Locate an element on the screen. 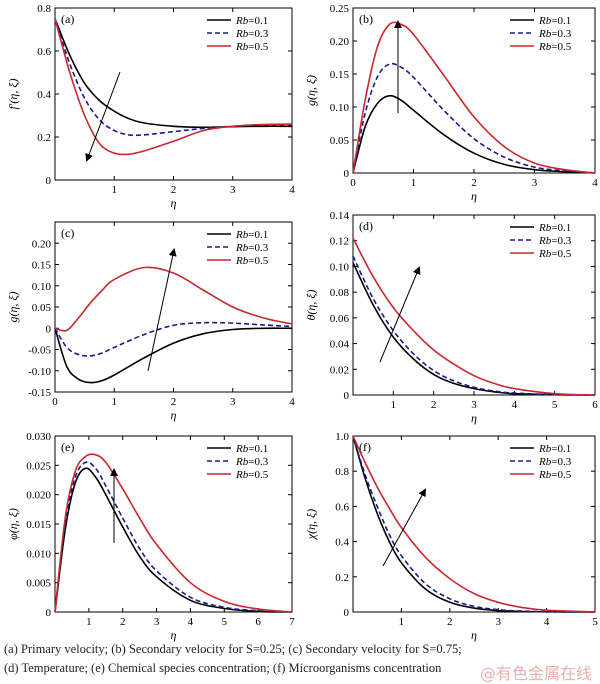 The image size is (600, 684). y-tick-label: 0.010 is located at coordinates (38, 554).